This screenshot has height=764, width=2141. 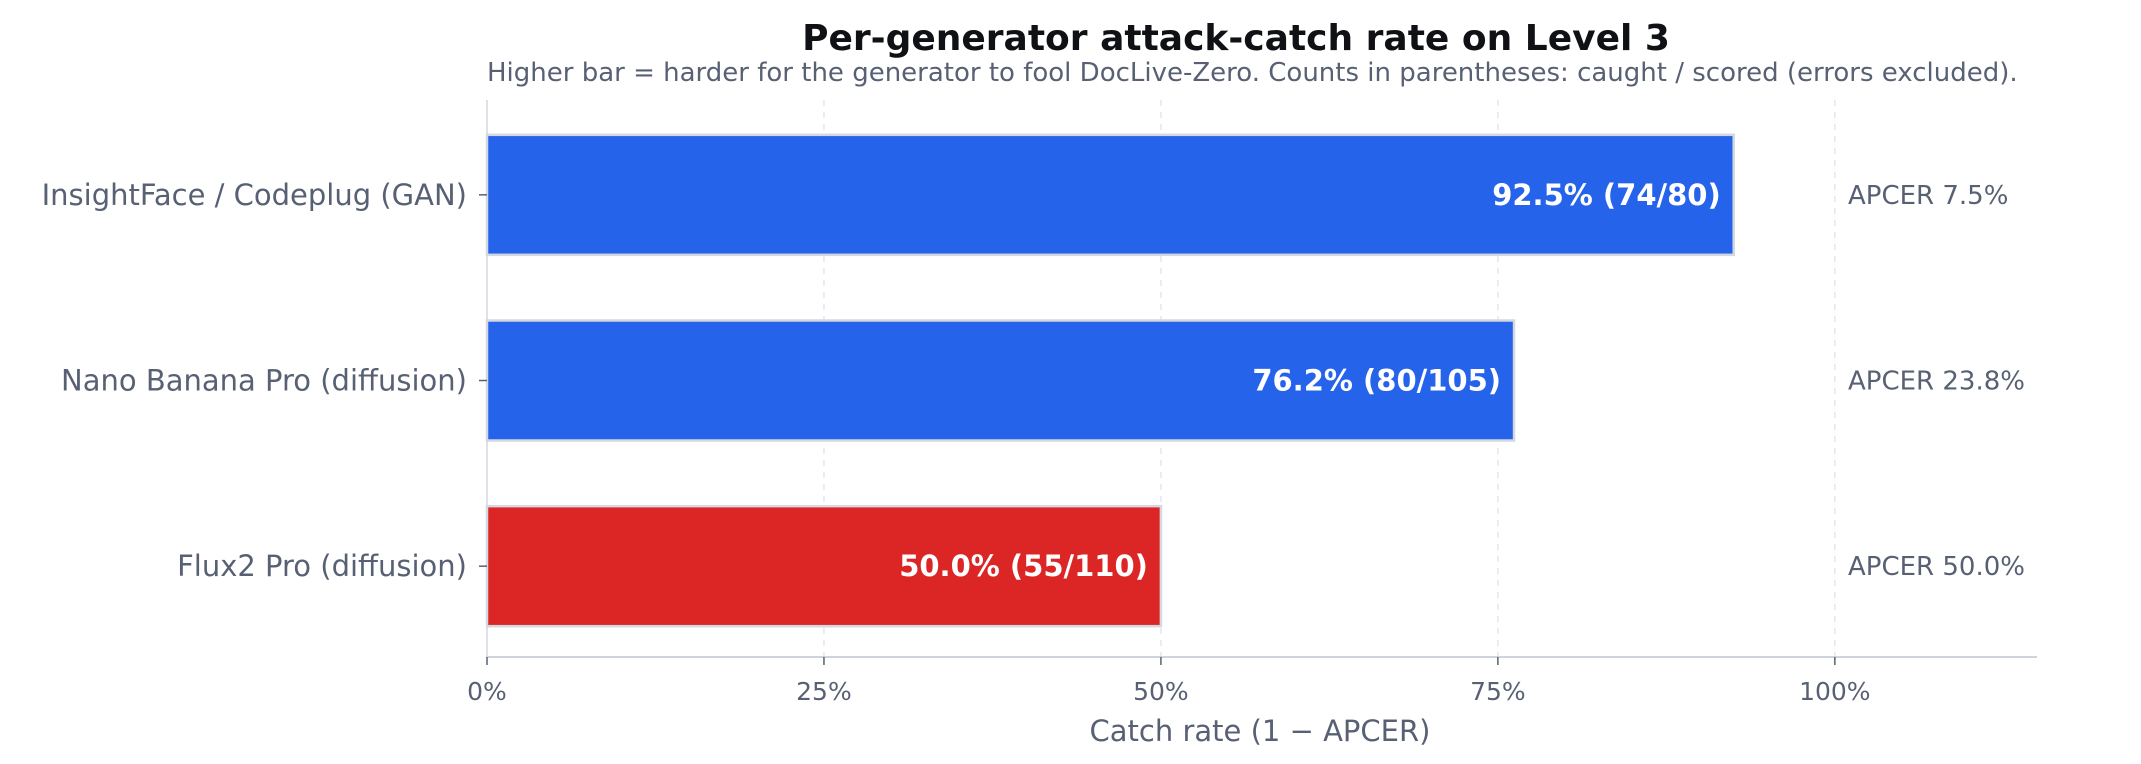 What do you see at coordinates (1161, 691) in the screenshot?
I see `x-tick-label: 50%` at bounding box center [1161, 691].